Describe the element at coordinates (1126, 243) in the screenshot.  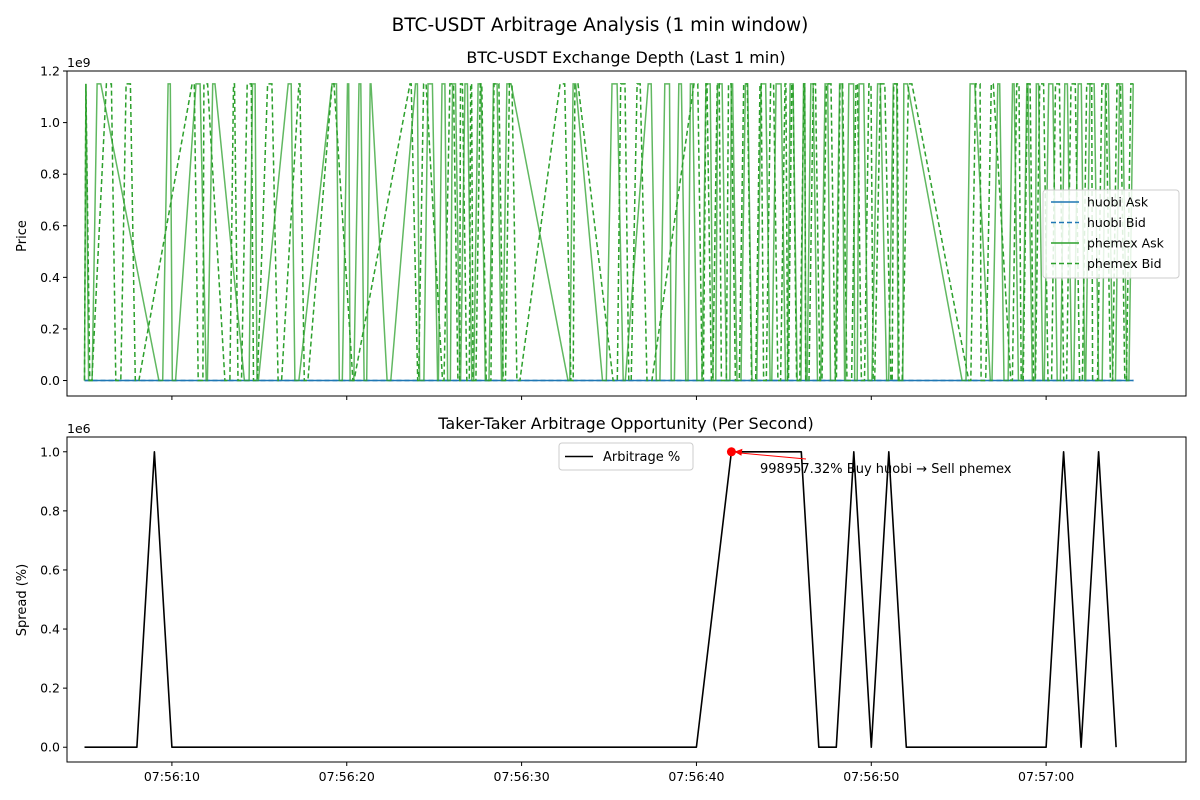
I see `legend-label: phemex Ask` at that location.